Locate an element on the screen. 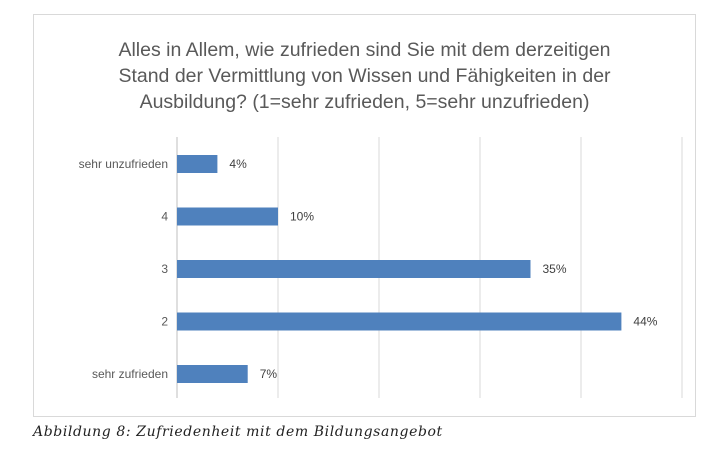  data-label: 7% is located at coordinates (269, 374).